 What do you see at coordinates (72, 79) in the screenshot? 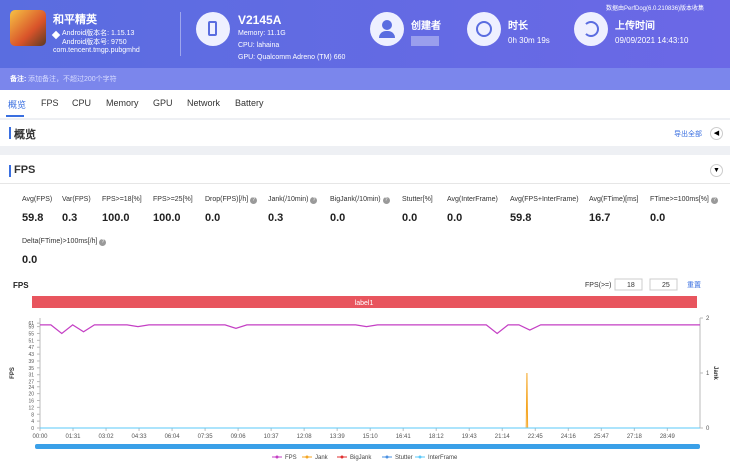
I see `note-input: 添加备注，不超过200个字符` at bounding box center [72, 79].